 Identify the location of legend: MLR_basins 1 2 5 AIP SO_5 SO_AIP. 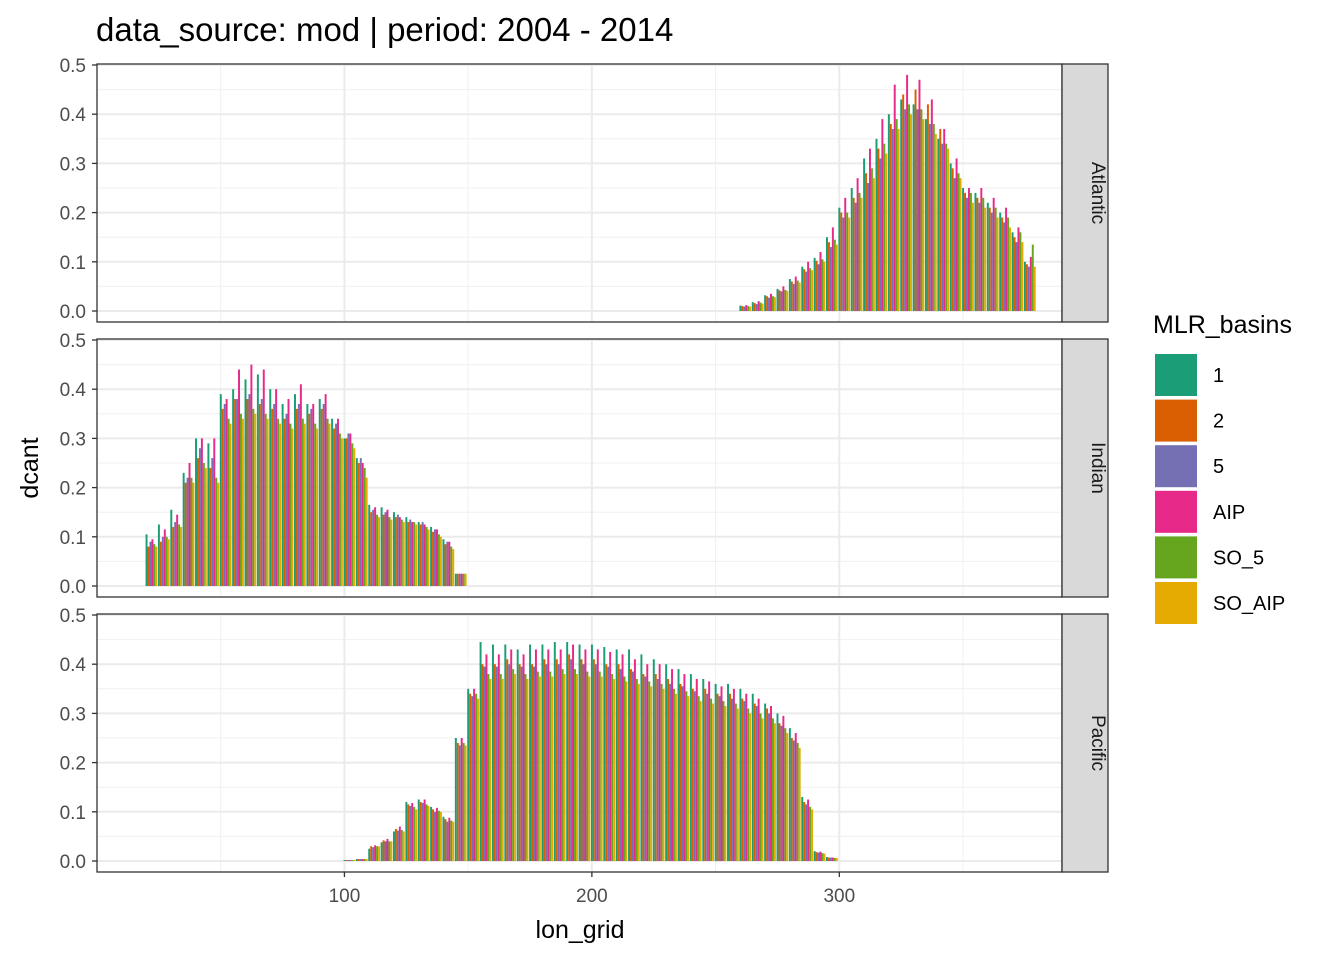
(1222, 467).